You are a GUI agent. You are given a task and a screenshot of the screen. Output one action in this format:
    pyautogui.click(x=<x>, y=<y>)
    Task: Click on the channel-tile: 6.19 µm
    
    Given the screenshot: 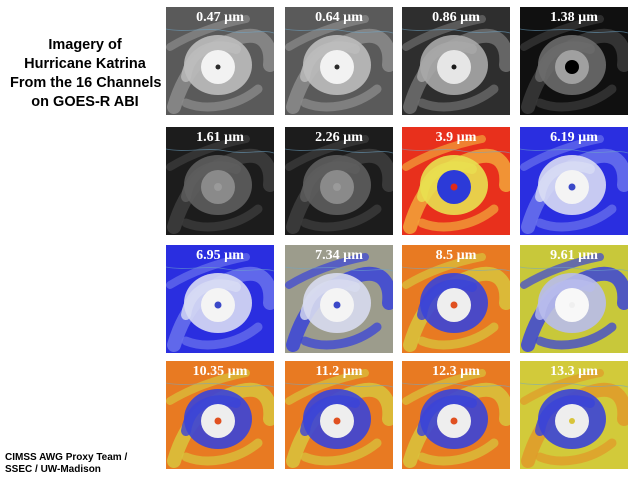 What is the action you would take?
    pyautogui.click(x=574, y=181)
    